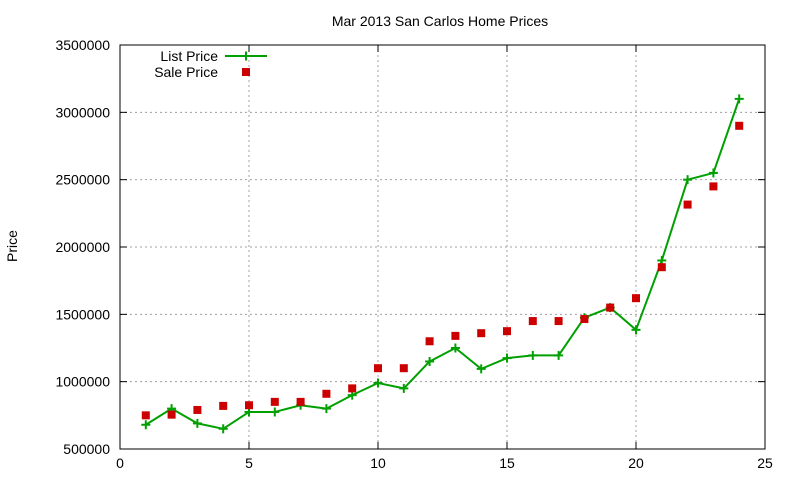 The width and height of the screenshot is (800, 480). What do you see at coordinates (82, 247) in the screenshot?
I see `y-tick-label: 2000000` at bounding box center [82, 247].